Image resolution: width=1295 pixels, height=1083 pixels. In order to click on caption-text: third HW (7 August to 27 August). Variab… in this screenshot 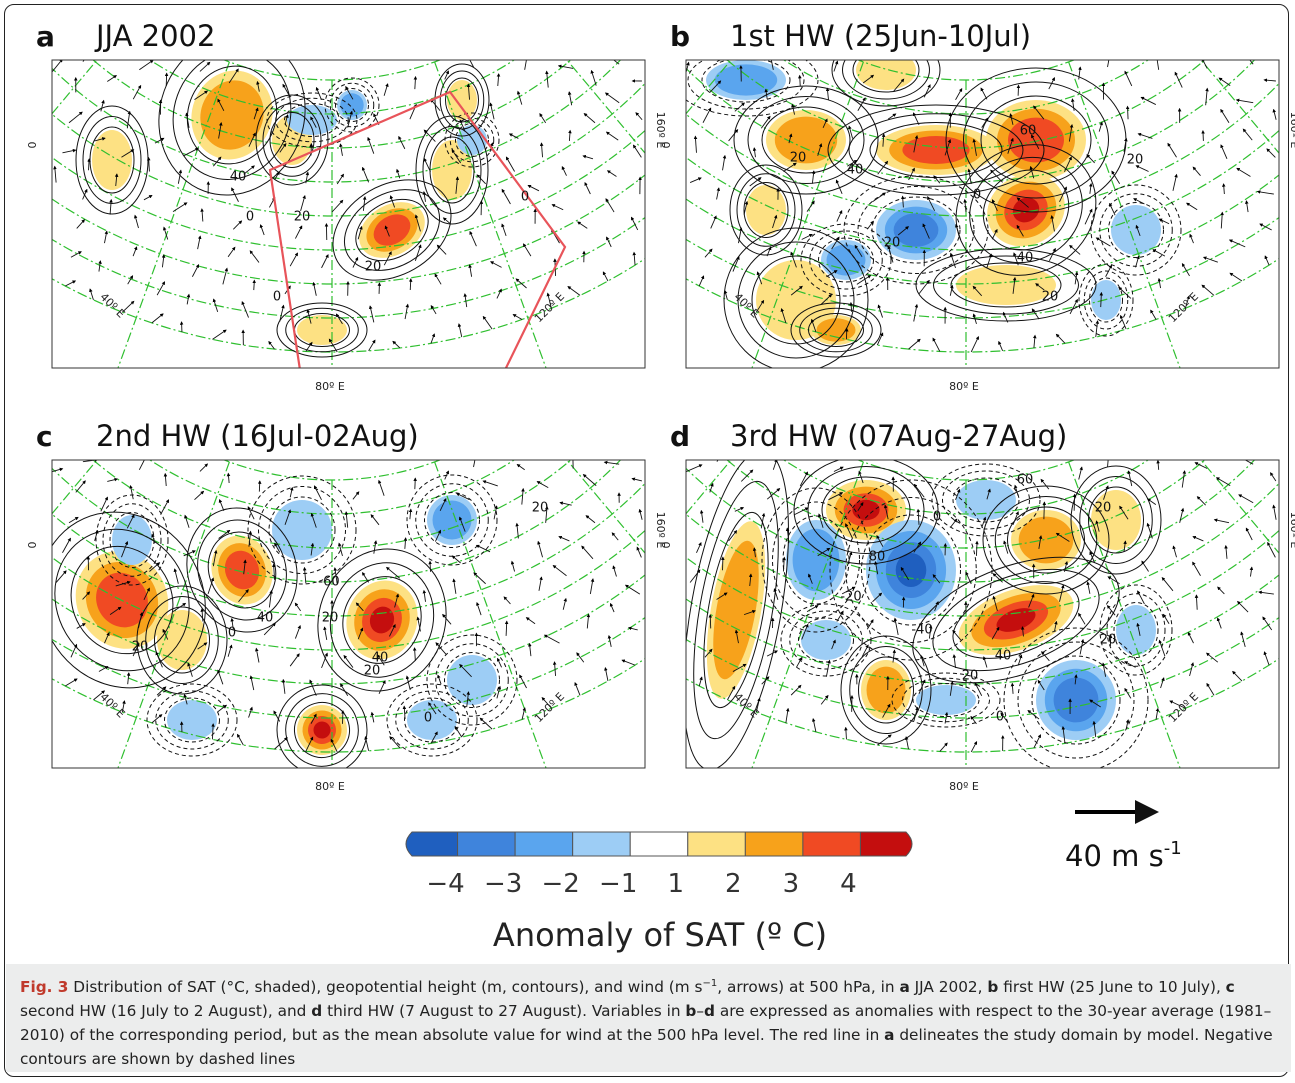, I will do `click(504, 1011)`.